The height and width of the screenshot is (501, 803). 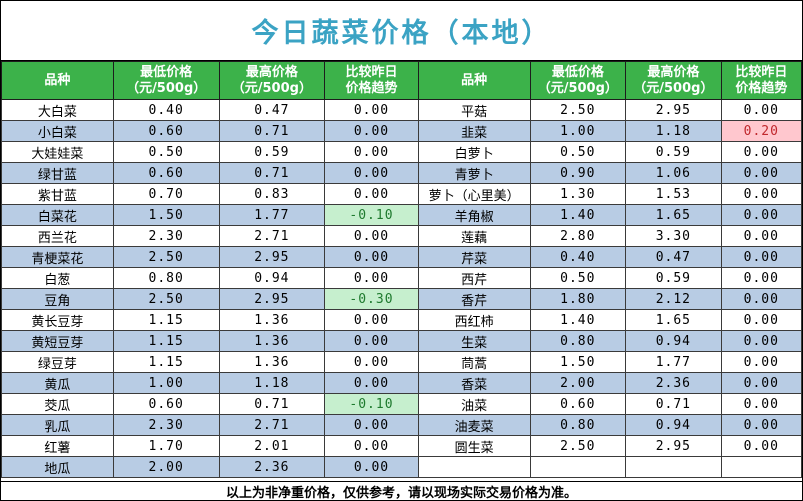 I want to click on cell-right-min: 1.40, so click(x=578, y=215).